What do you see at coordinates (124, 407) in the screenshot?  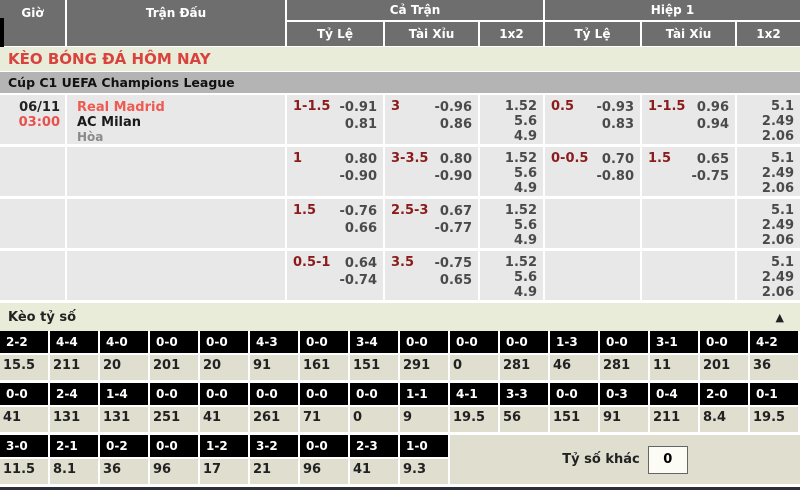 I see `score-cell: 1-4 131` at bounding box center [124, 407].